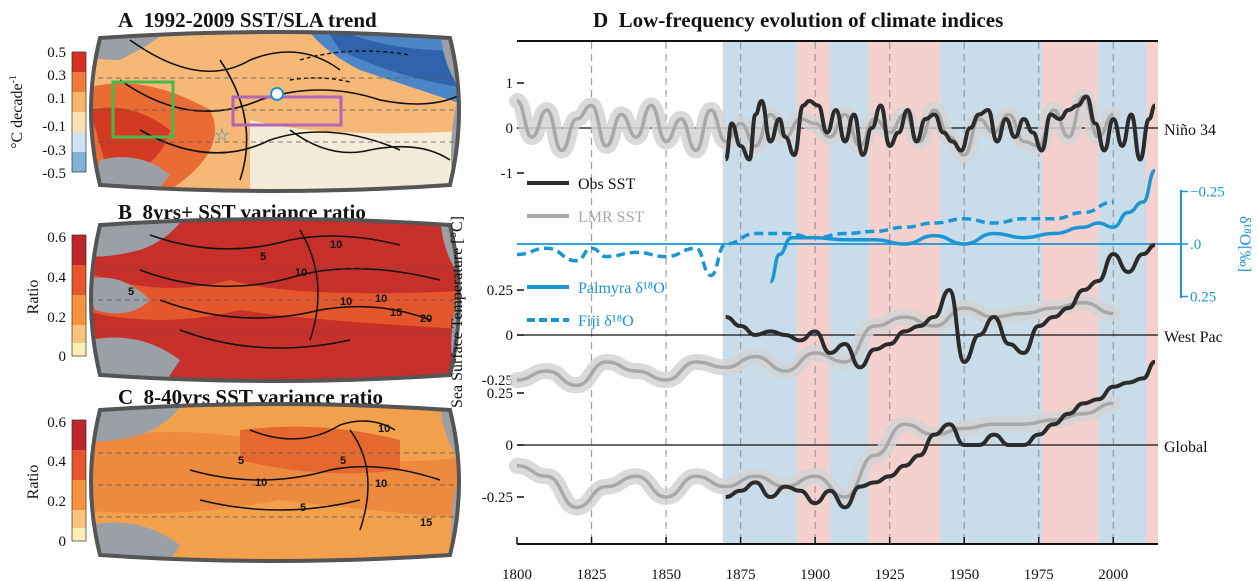 The image size is (1258, 581). I want to click on panel-c-colorbar: 0.6 0.4 0.2 0 Ratio, so click(56, 482).